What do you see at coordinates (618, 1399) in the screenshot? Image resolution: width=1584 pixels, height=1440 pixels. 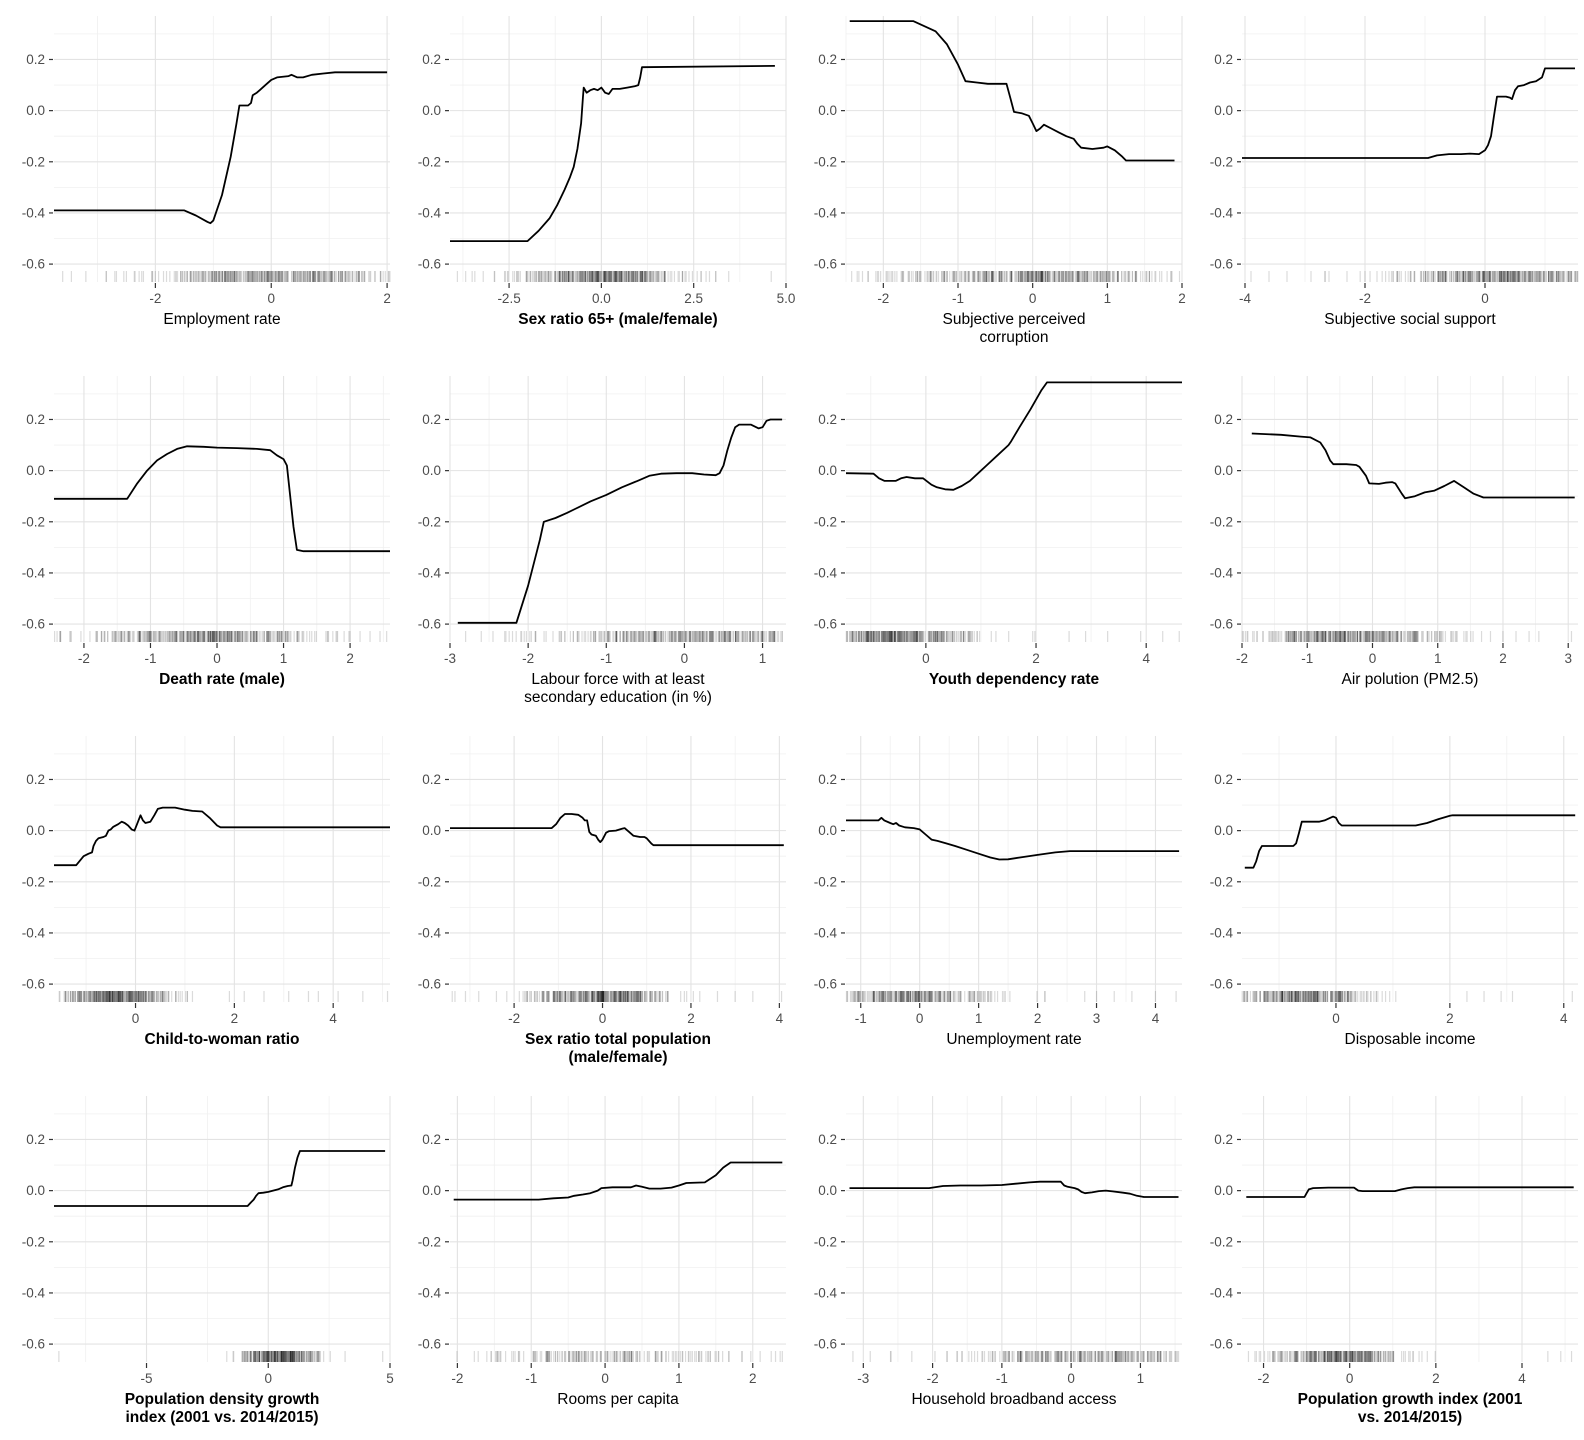 I see `x-axis-label: Rooms per capita` at bounding box center [618, 1399].